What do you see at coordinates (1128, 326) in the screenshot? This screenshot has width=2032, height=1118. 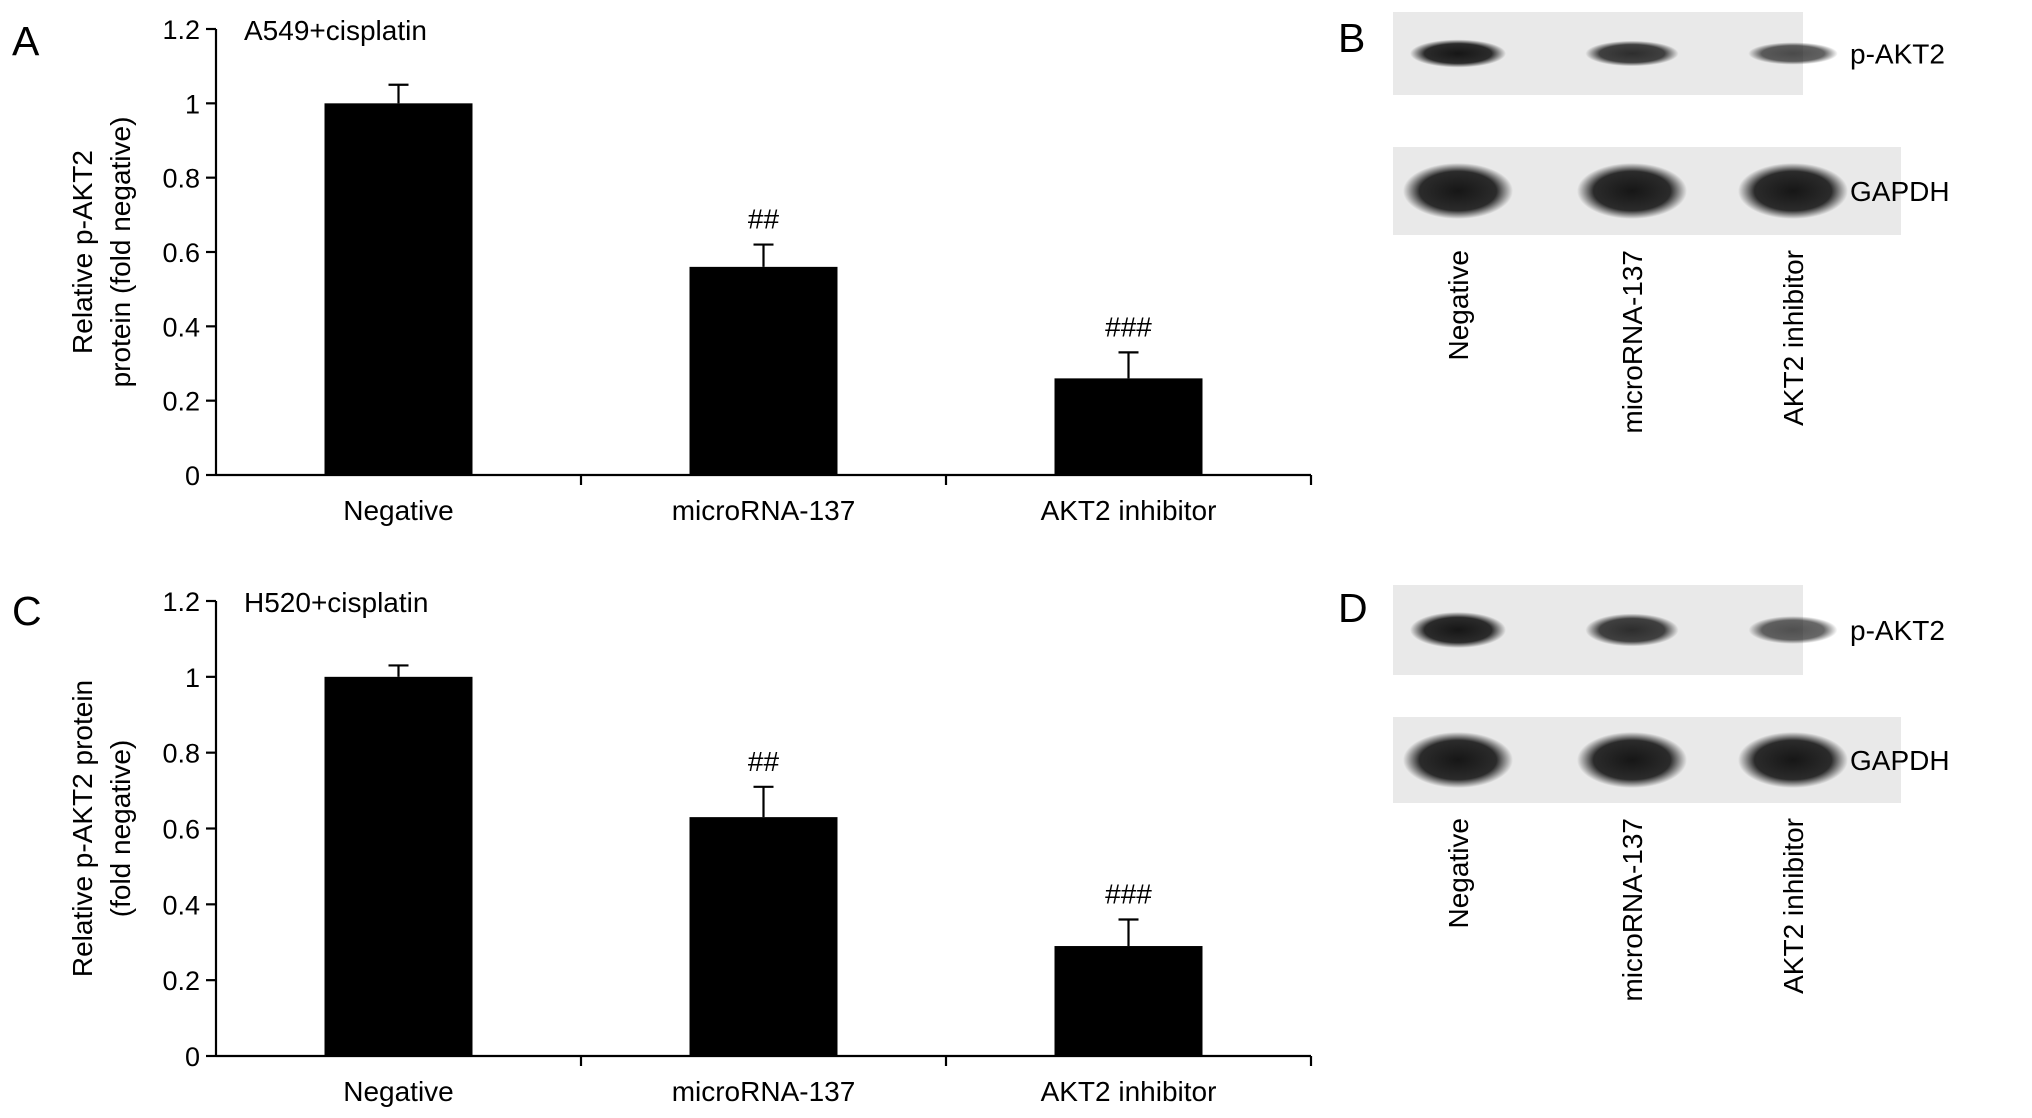 I see `chart-a-significance-mark: ###` at bounding box center [1128, 326].